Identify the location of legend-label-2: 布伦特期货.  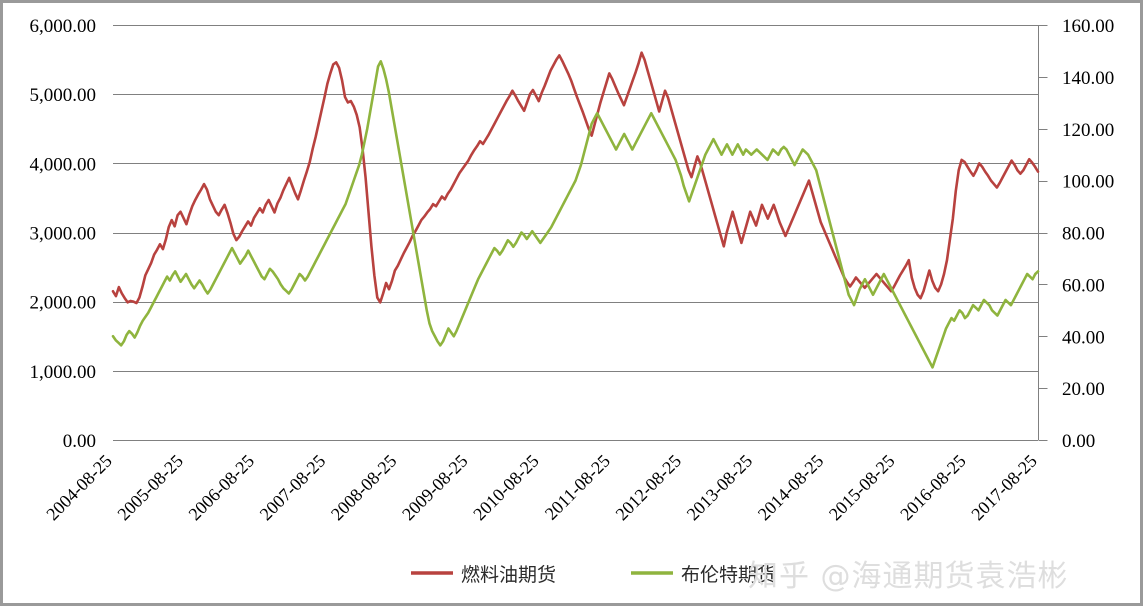
(728, 575).